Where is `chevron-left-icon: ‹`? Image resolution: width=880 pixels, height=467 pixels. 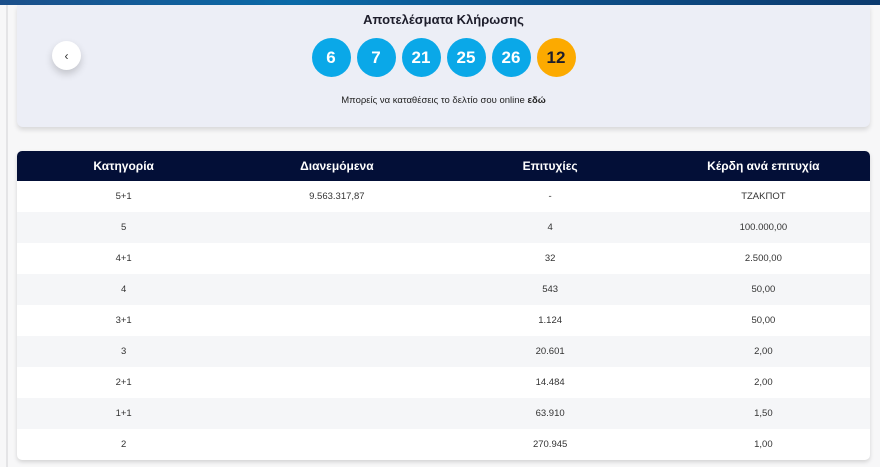
chevron-left-icon: ‹ is located at coordinates (66, 55).